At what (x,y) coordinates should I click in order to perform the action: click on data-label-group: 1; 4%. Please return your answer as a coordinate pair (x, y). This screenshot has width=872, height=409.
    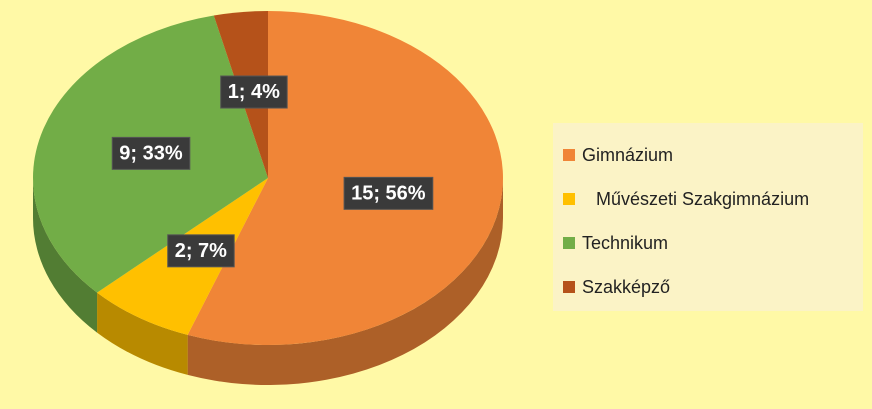
    Looking at the image, I should click on (254, 92).